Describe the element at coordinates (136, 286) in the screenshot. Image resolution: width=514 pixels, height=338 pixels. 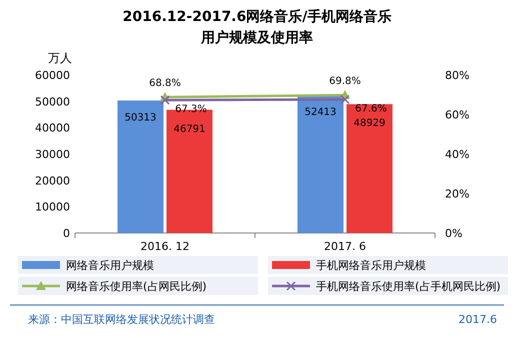
I see `legend-label: 网络音乐使用率(占网民比例)` at that location.